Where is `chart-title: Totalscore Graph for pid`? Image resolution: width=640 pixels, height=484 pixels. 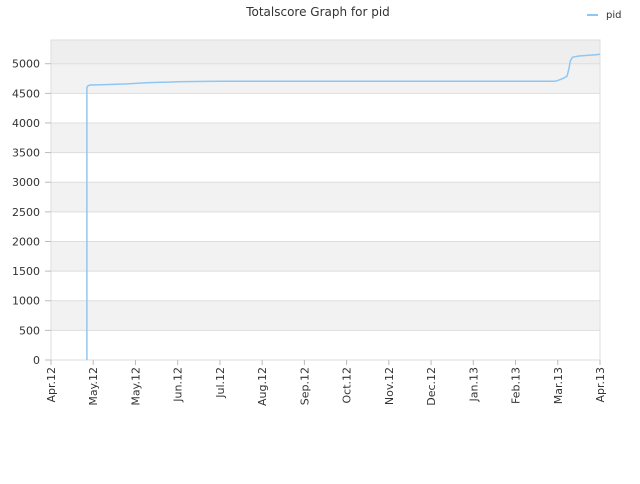
chart-title: Totalscore Graph for pid is located at coordinates (317, 12).